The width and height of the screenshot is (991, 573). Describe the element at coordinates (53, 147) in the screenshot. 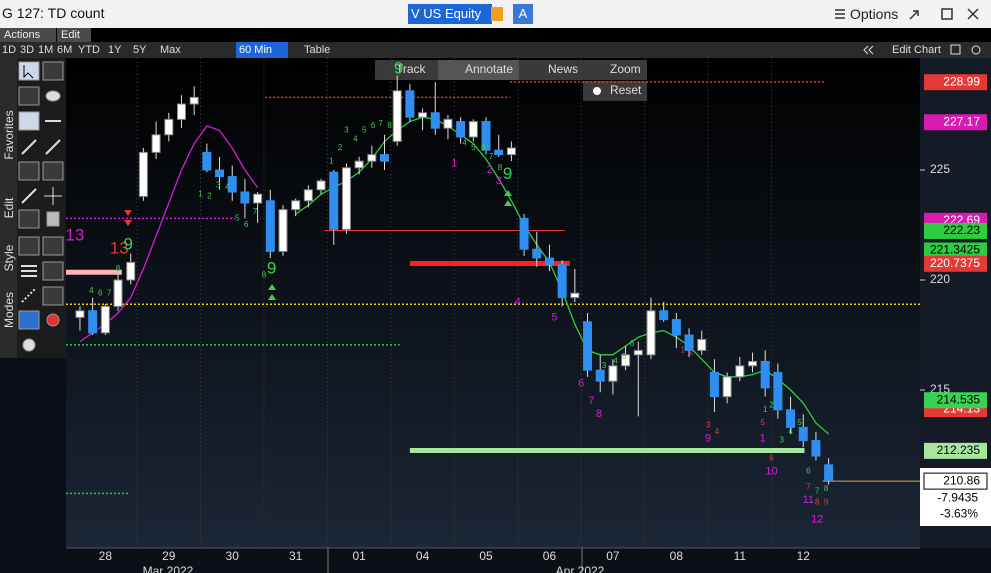

I see `tool-ray` at that location.